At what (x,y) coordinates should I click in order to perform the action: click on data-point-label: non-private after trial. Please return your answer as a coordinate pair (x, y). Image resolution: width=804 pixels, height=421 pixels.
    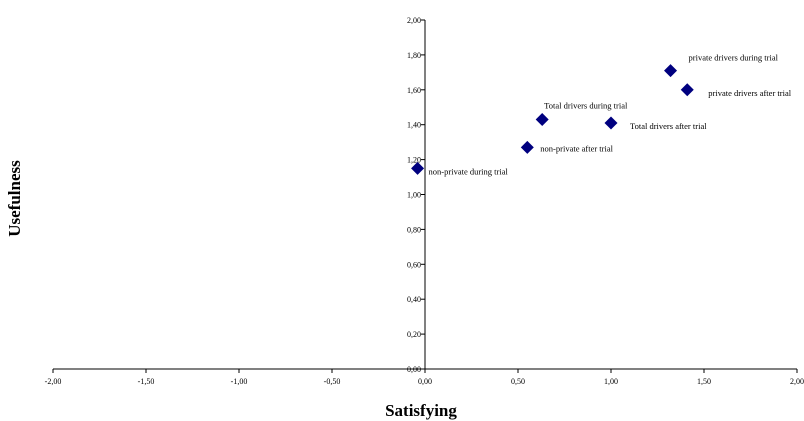
    Looking at the image, I should click on (576, 148).